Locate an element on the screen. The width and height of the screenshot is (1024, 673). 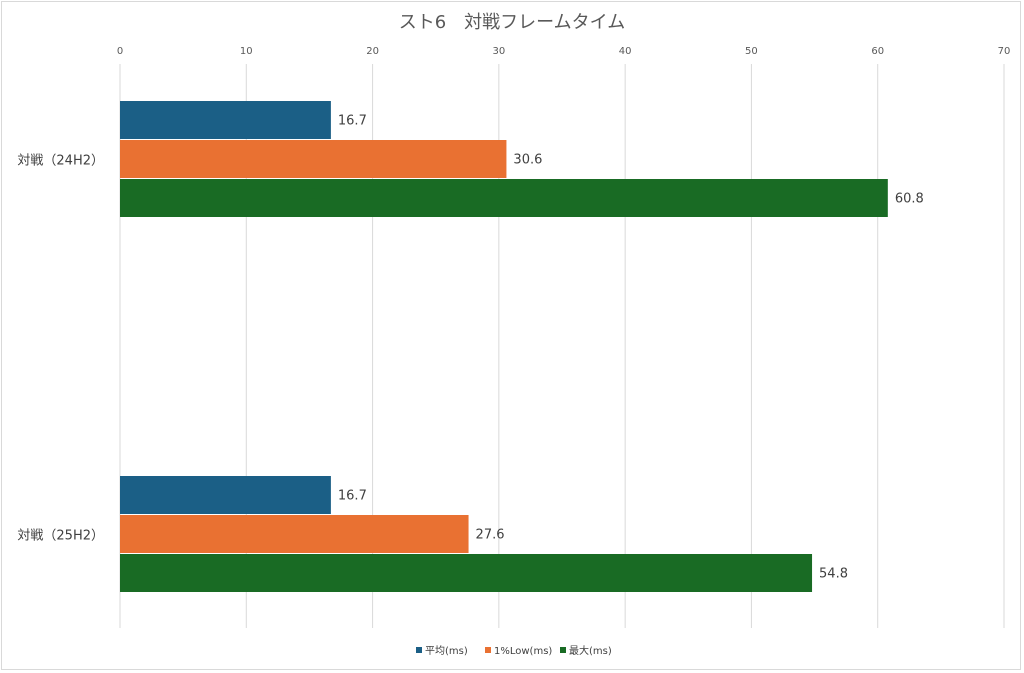
legend-label: 1%Low(ms) is located at coordinates (523, 651).